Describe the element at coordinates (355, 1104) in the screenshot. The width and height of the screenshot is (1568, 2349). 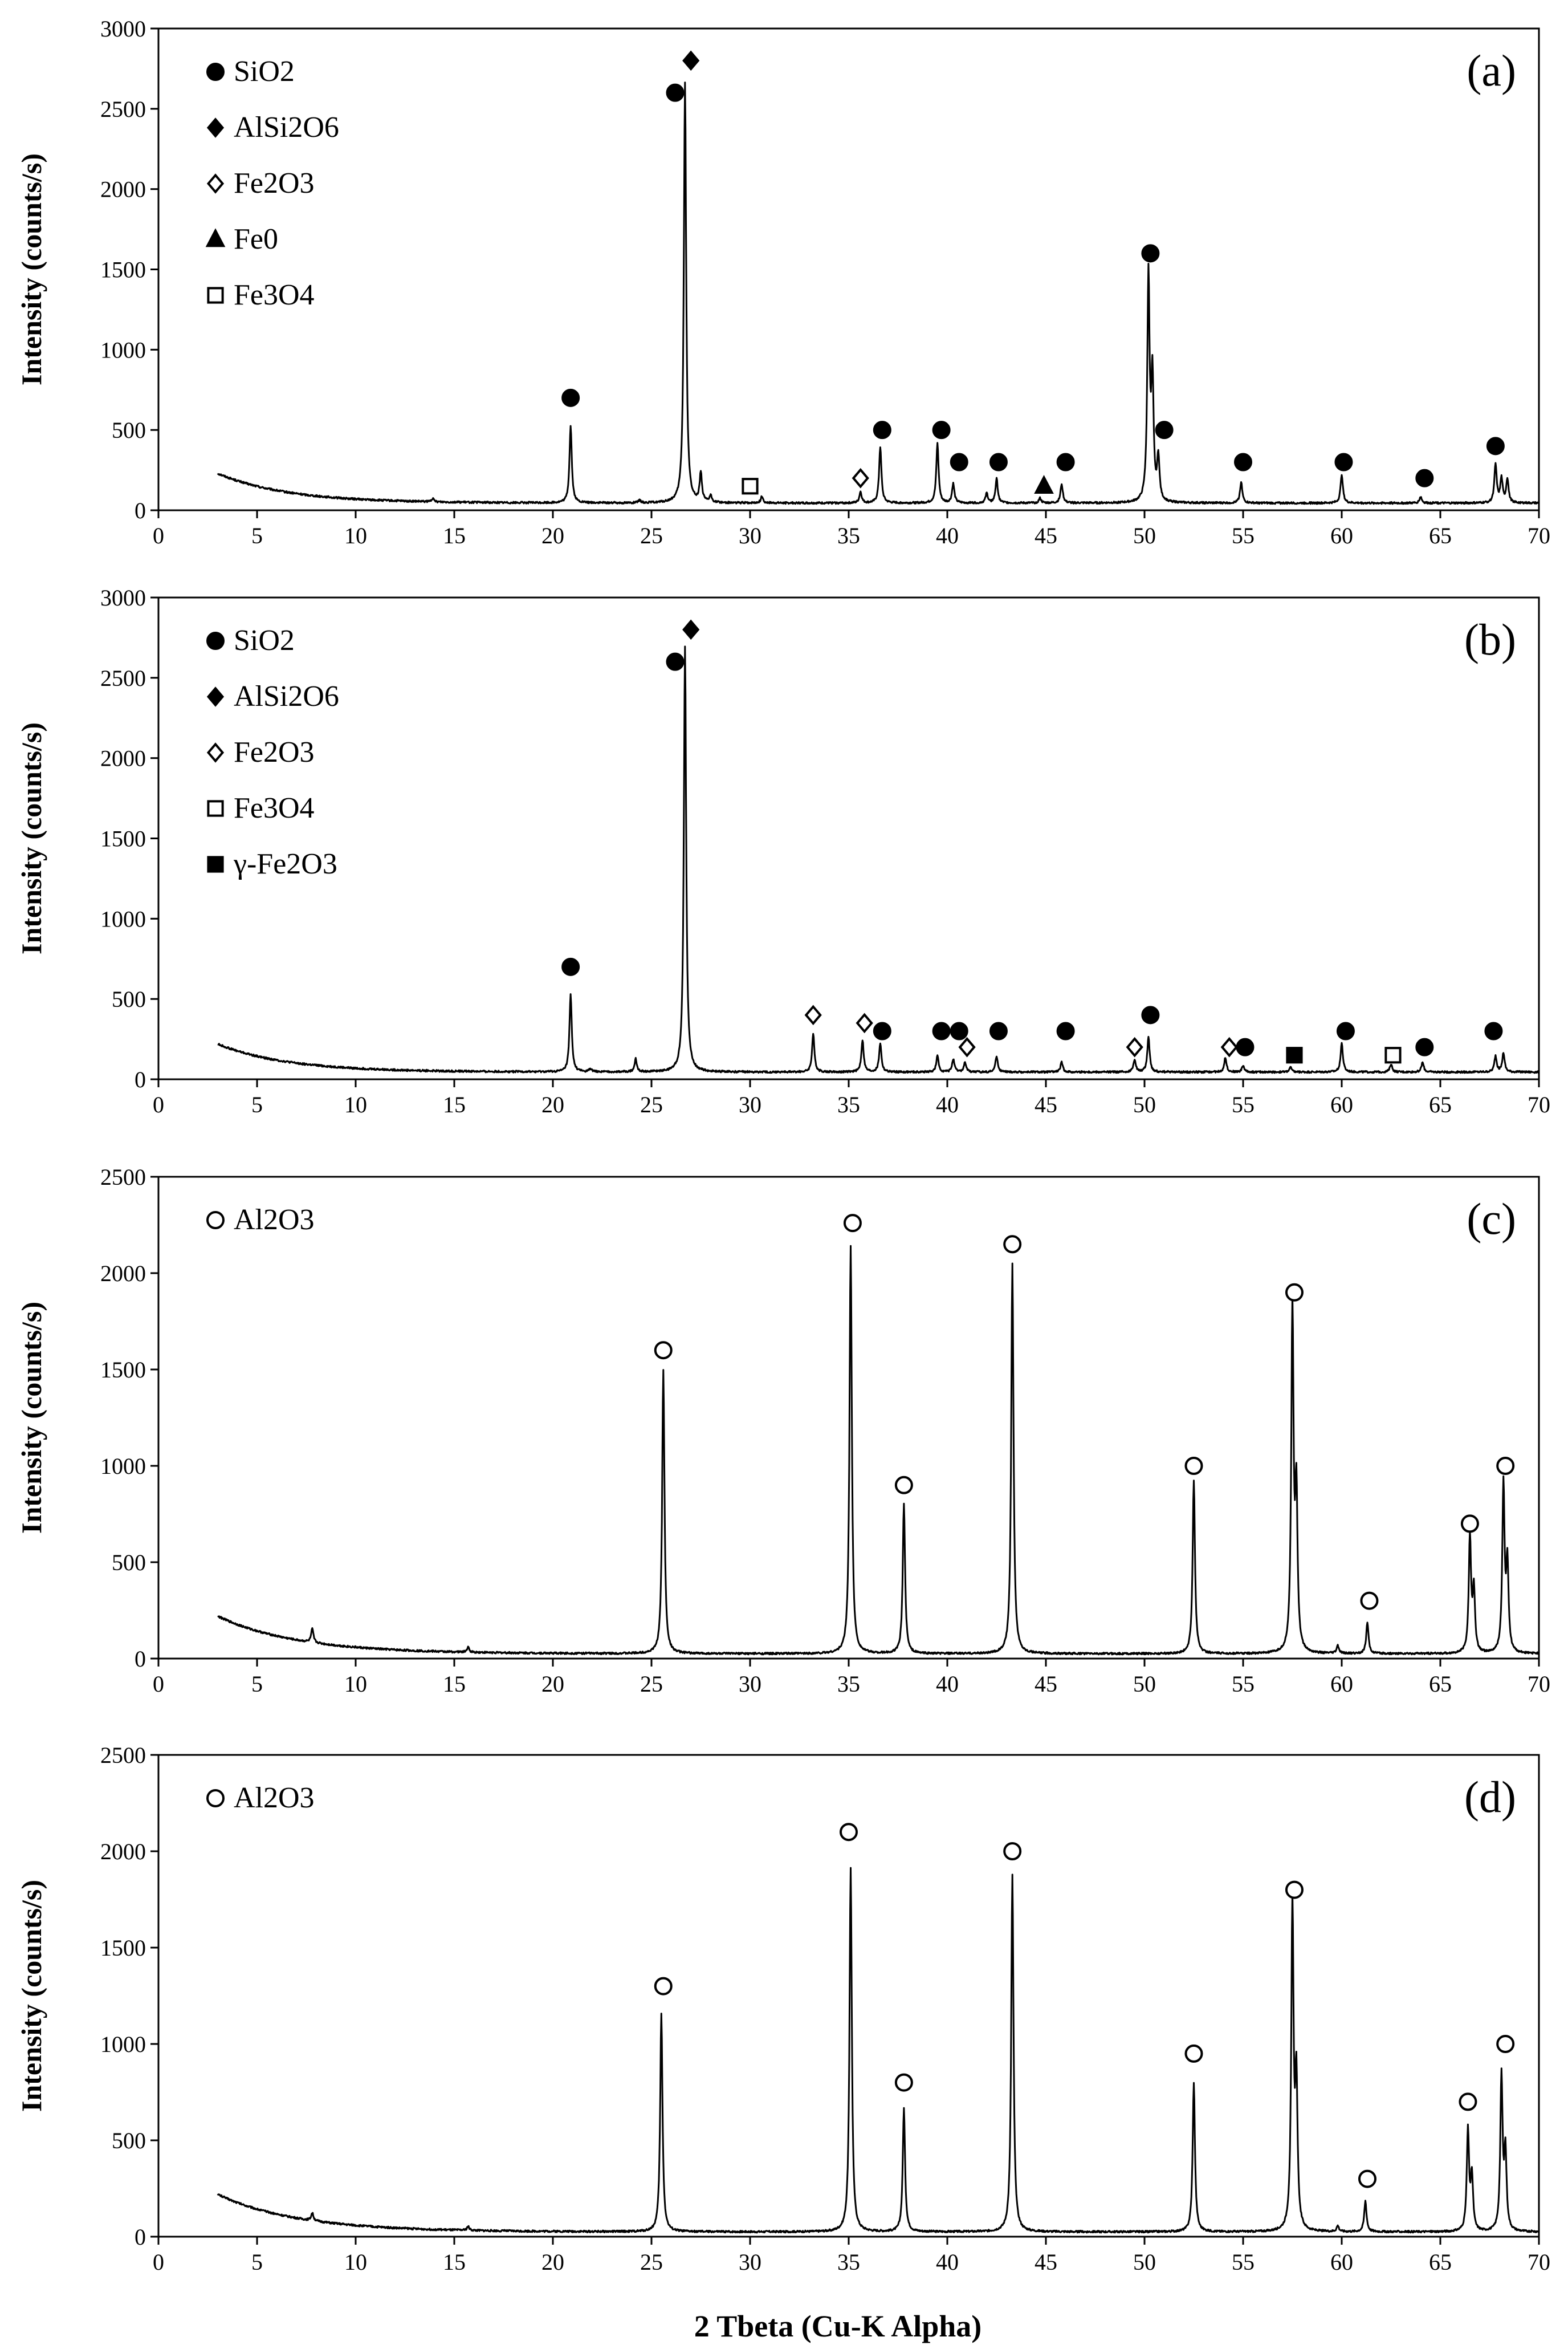
I see `x-tick-label: 10` at that location.